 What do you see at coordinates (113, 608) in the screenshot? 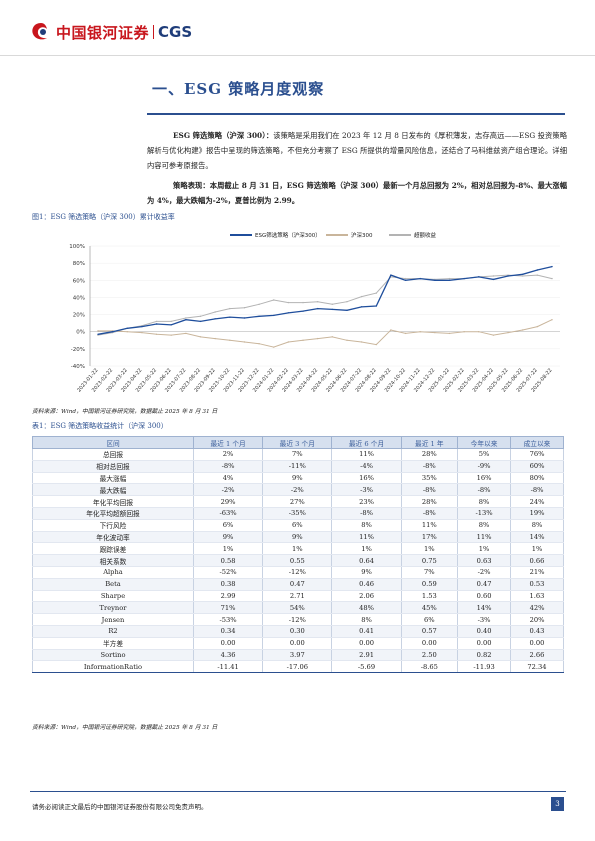
I see `row-label: Treynor` at bounding box center [113, 608].